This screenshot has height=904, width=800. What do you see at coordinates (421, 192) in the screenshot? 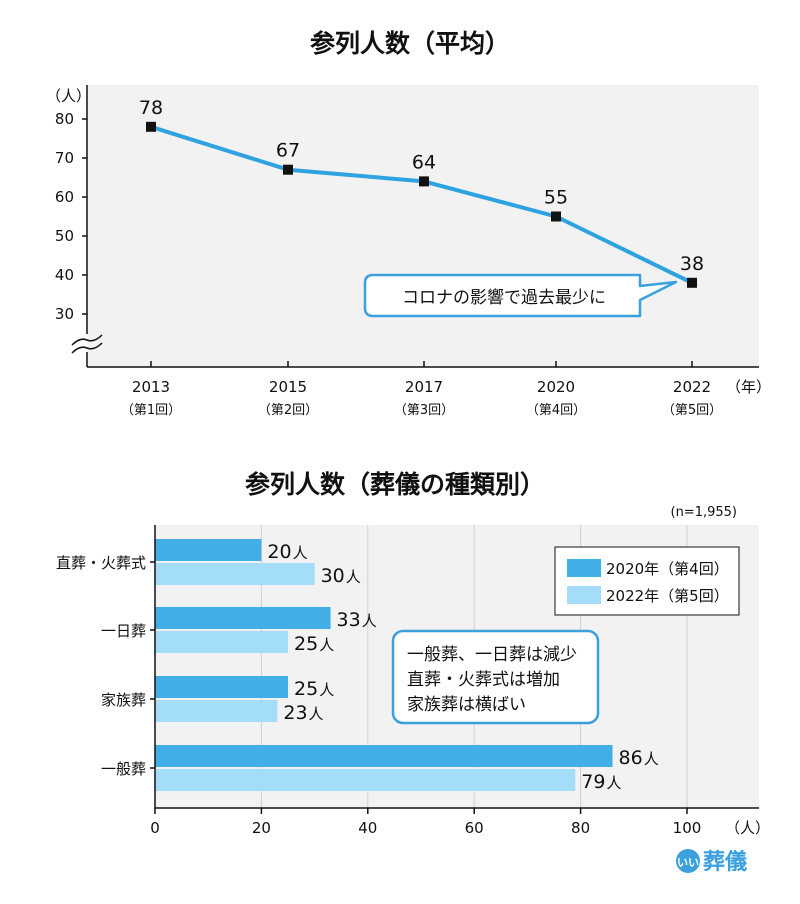
I see `line-markers: 78 67 64 55 38` at bounding box center [421, 192].